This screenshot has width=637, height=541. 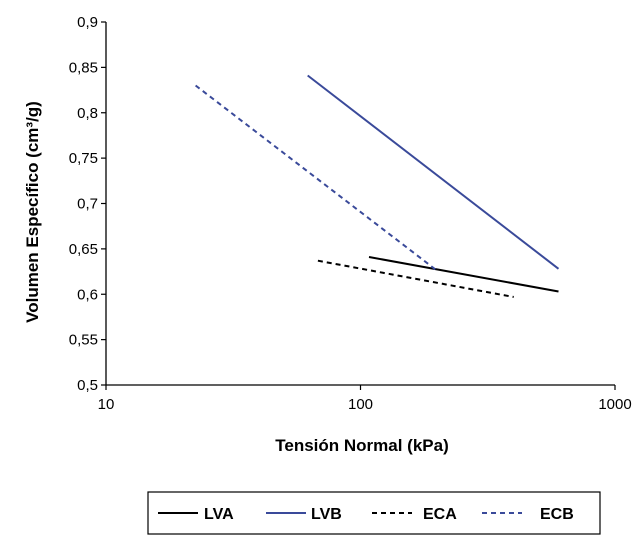 I want to click on y-tick-label: 0,5, so click(x=87, y=385).